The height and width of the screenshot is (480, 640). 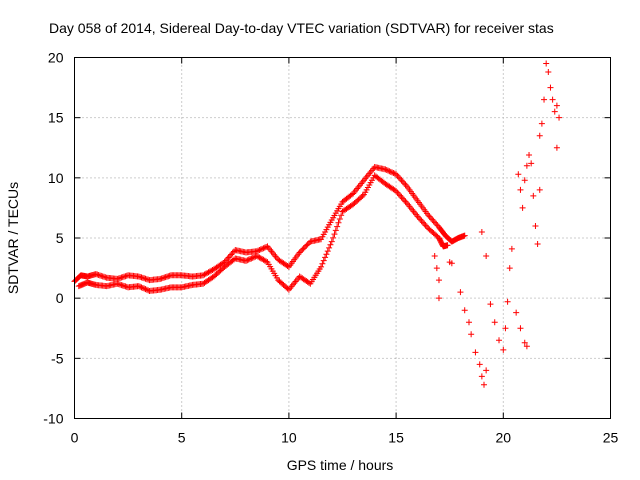 I want to click on x-tick-label: 10, so click(x=289, y=438).